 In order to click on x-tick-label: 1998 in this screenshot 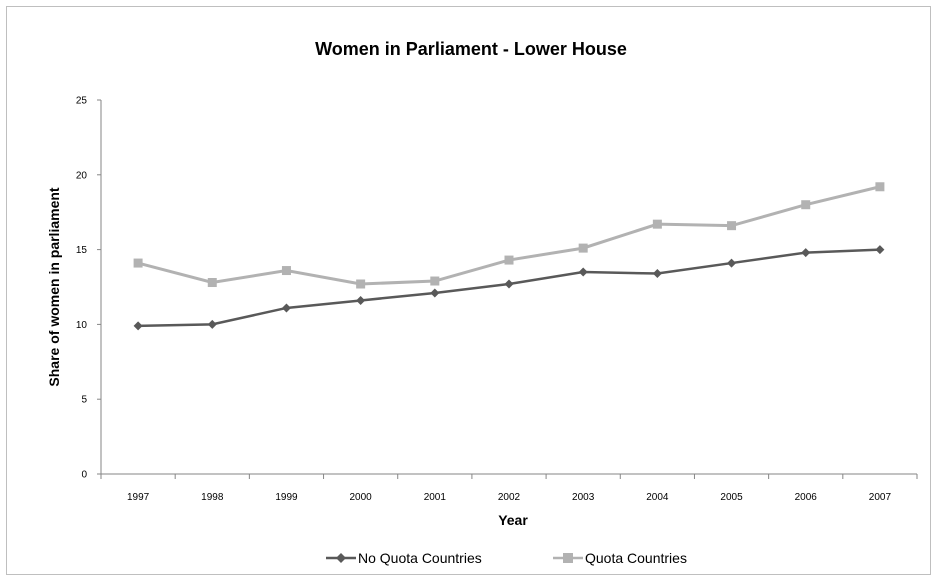, I will do `click(212, 497)`.